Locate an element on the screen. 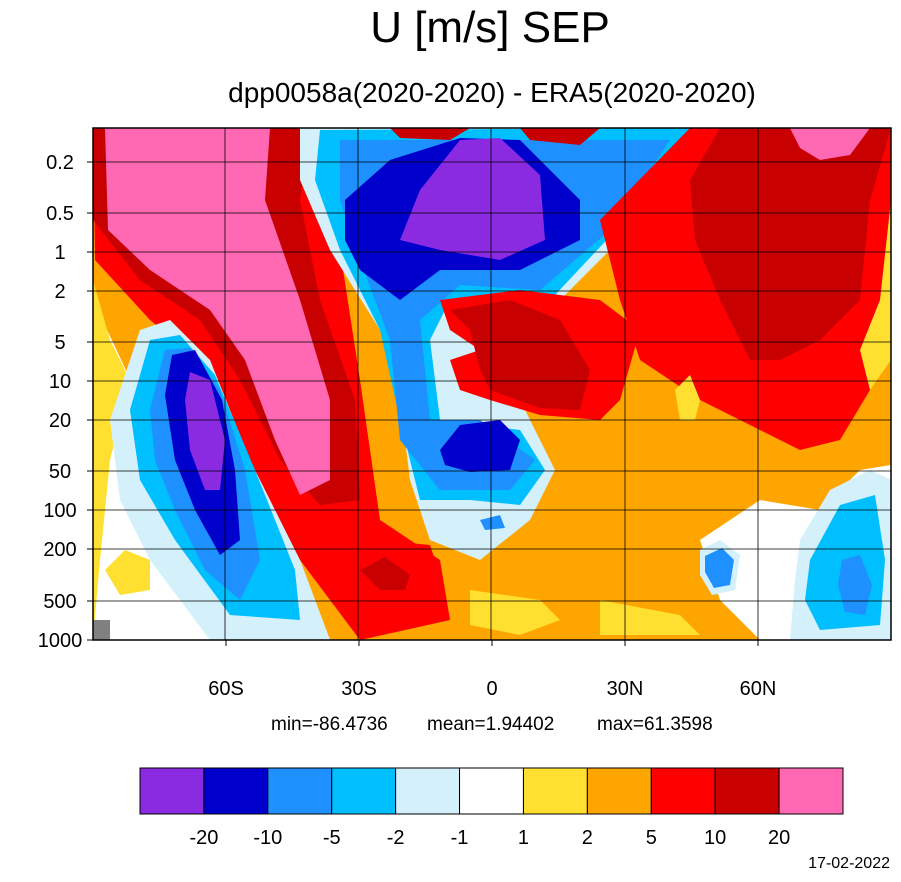 Image resolution: width=901 pixels, height=882 pixels. y-tick-label: 0.2 is located at coordinates (60, 163).